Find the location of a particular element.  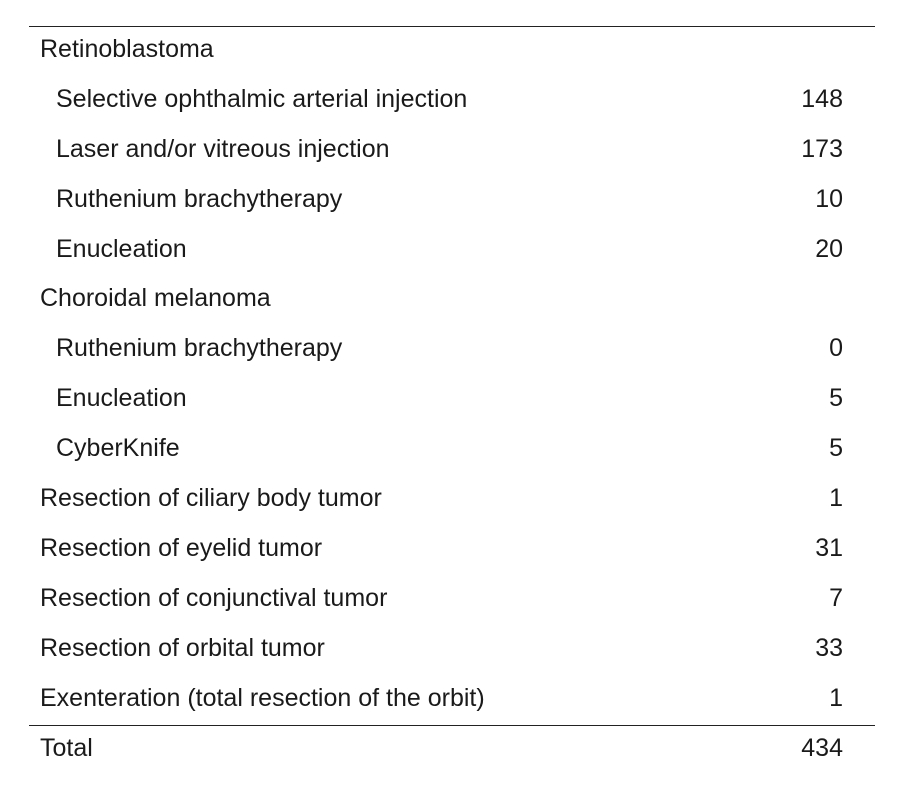

row-value: 20 is located at coordinates (829, 248).